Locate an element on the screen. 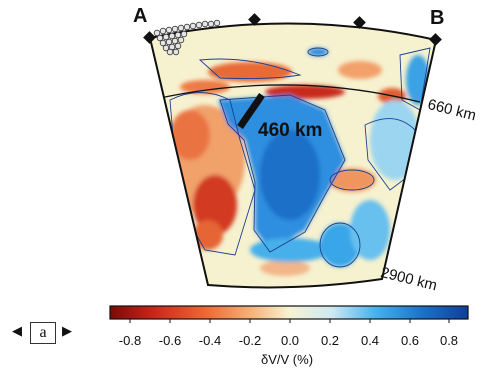 The width and height of the screenshot is (487, 381). colorbar-tick: -0.8 is located at coordinates (130, 340).